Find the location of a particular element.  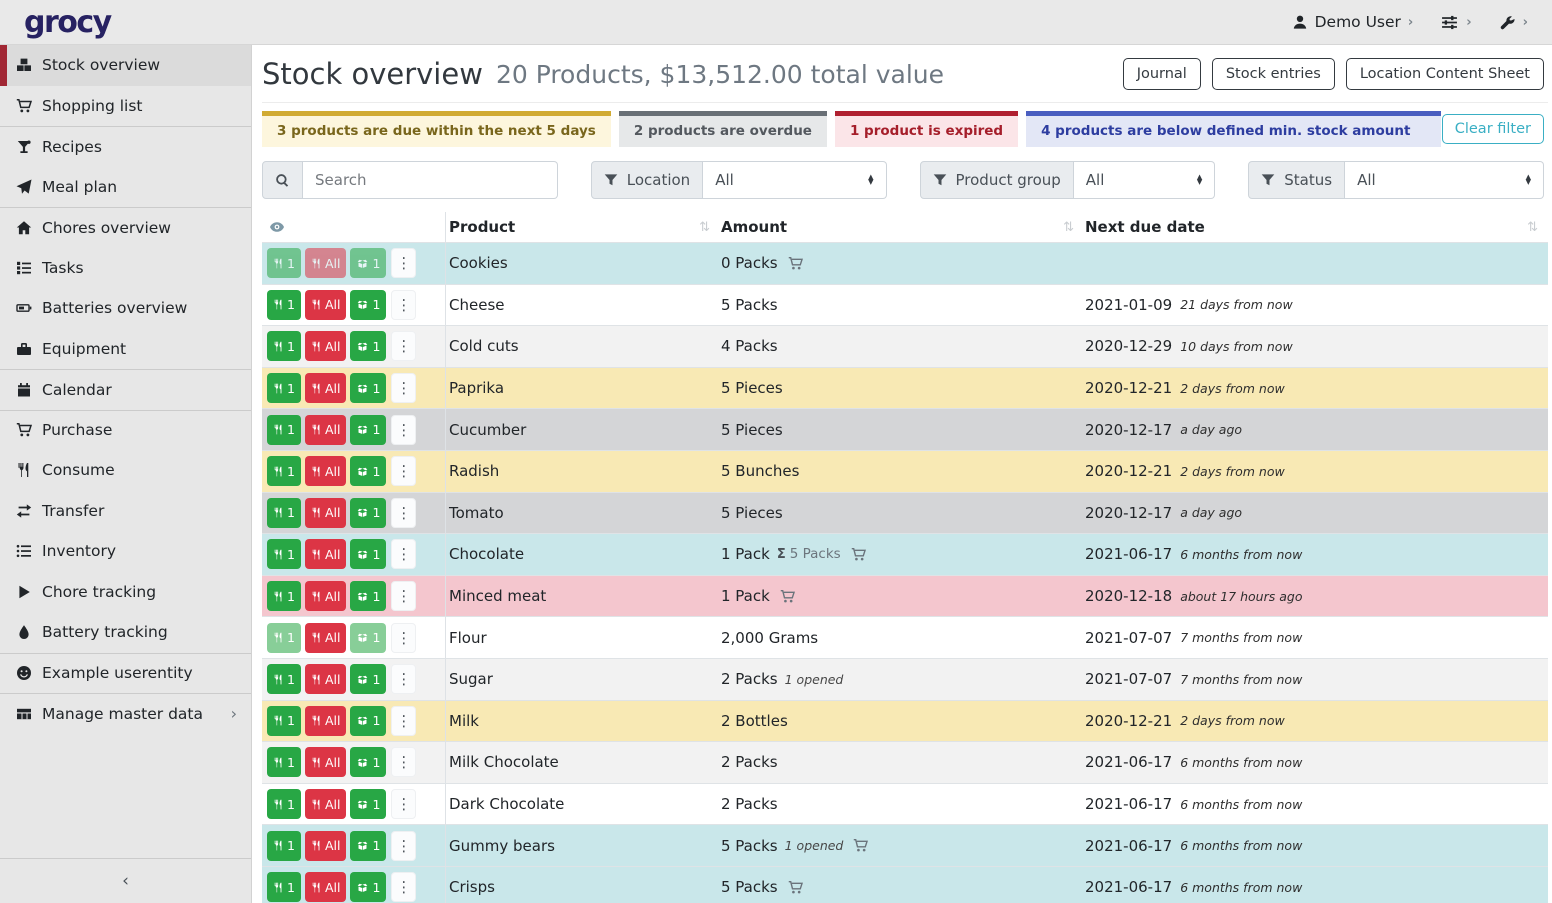

product-group-select: All ▲ ▼ is located at coordinates (1144, 180).